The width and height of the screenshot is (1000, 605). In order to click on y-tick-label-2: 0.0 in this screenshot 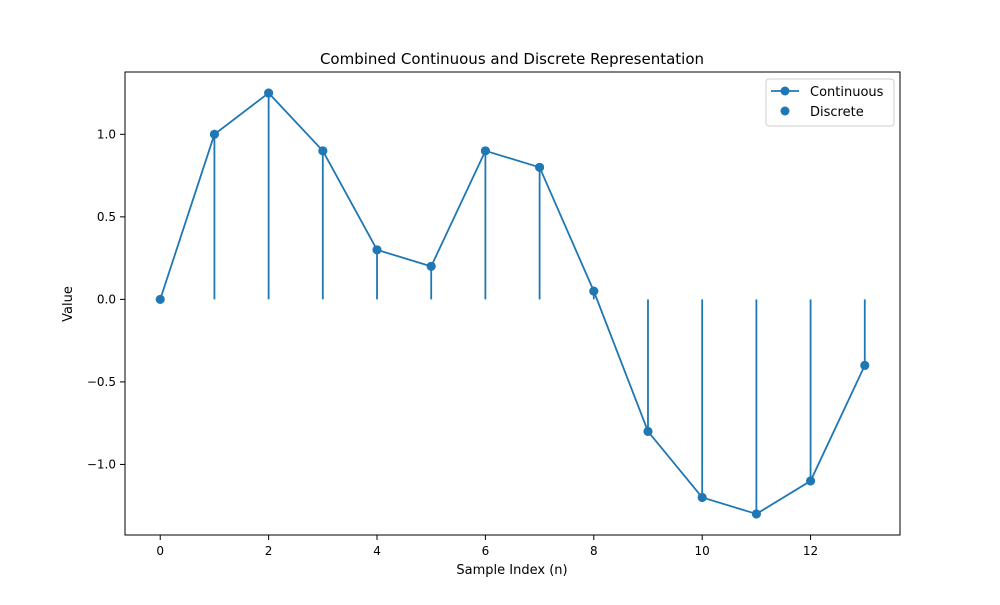, I will do `click(106, 299)`.